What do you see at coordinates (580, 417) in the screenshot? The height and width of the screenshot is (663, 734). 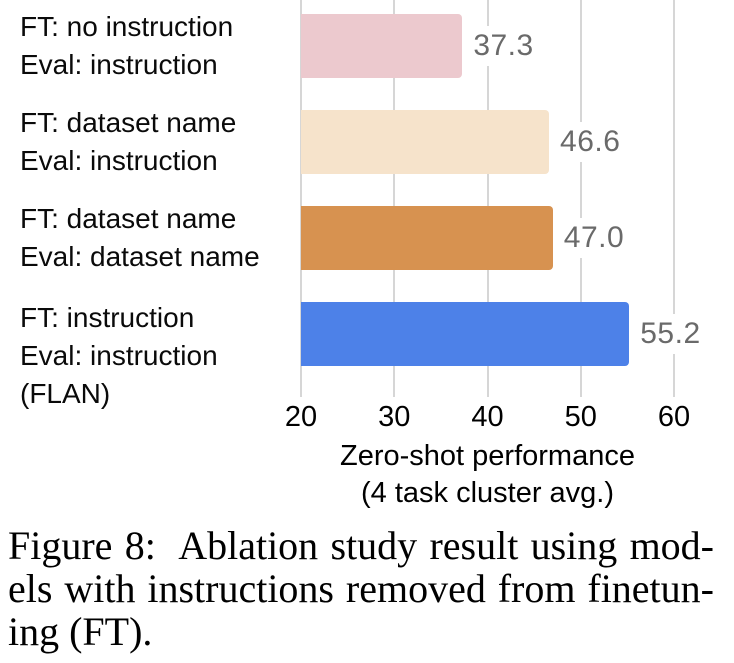 I see `x-tick-label: 50` at bounding box center [580, 417].